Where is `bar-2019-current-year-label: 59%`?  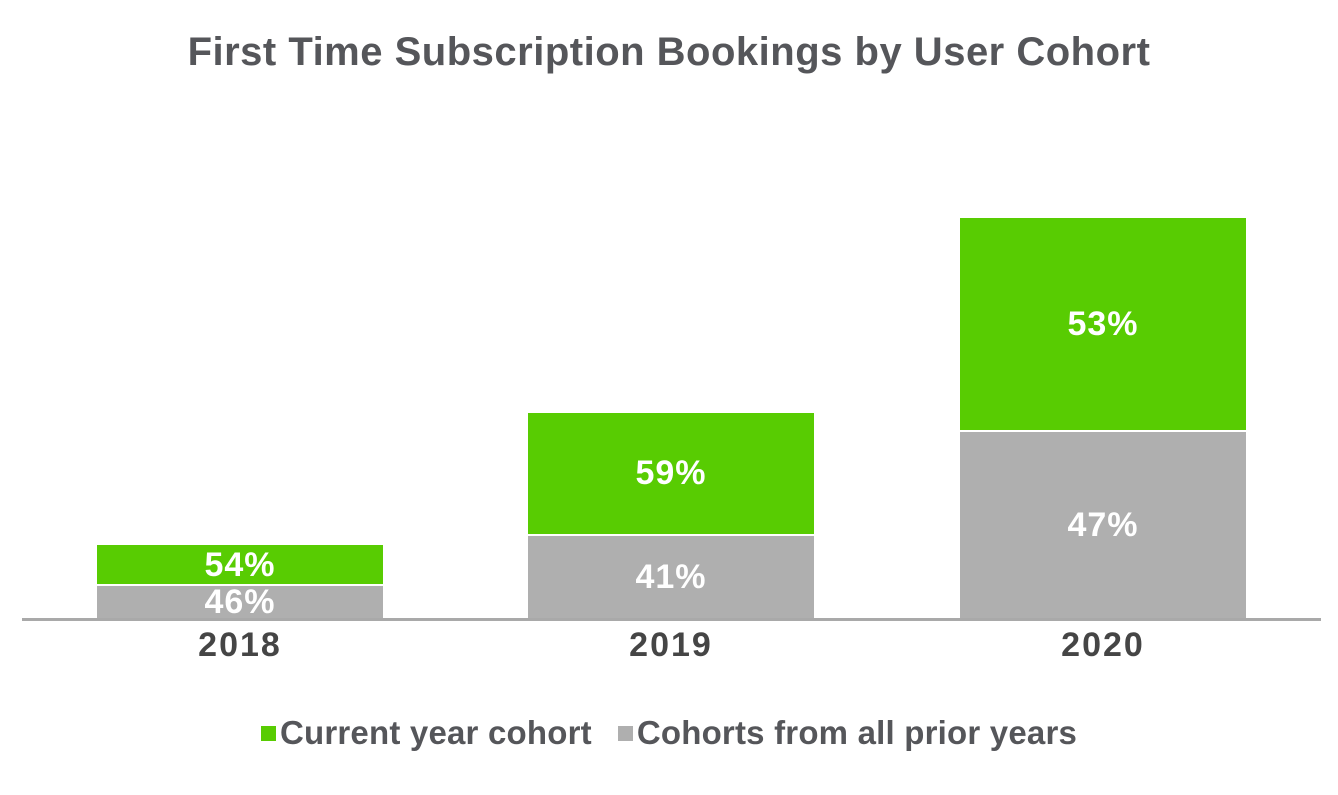 bar-2019-current-year-label: 59% is located at coordinates (671, 473).